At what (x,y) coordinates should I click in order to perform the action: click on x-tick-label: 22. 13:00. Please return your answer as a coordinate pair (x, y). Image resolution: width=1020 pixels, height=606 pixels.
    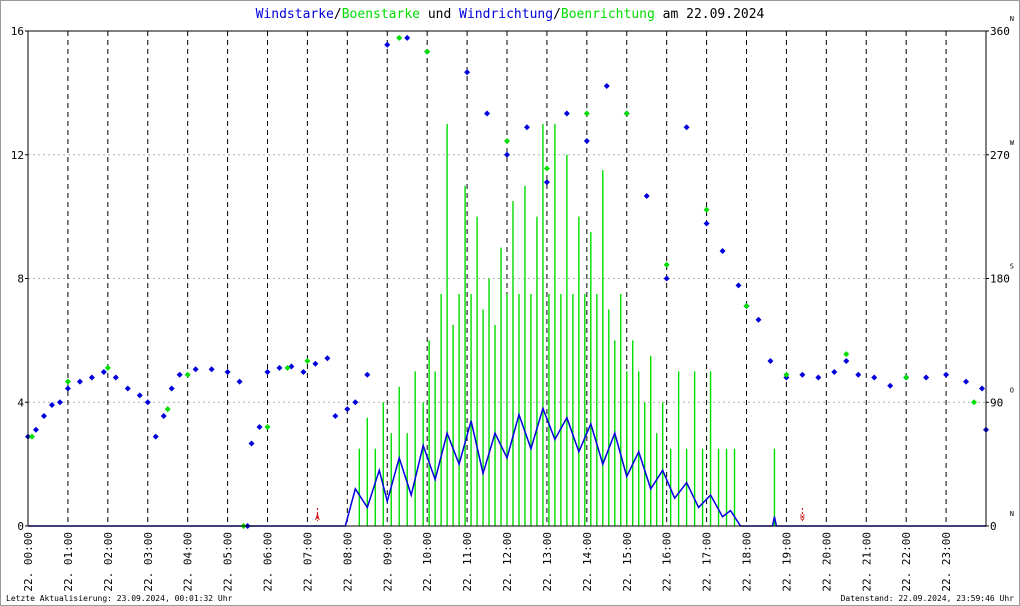
    Looking at the image, I should click on (547, 562).